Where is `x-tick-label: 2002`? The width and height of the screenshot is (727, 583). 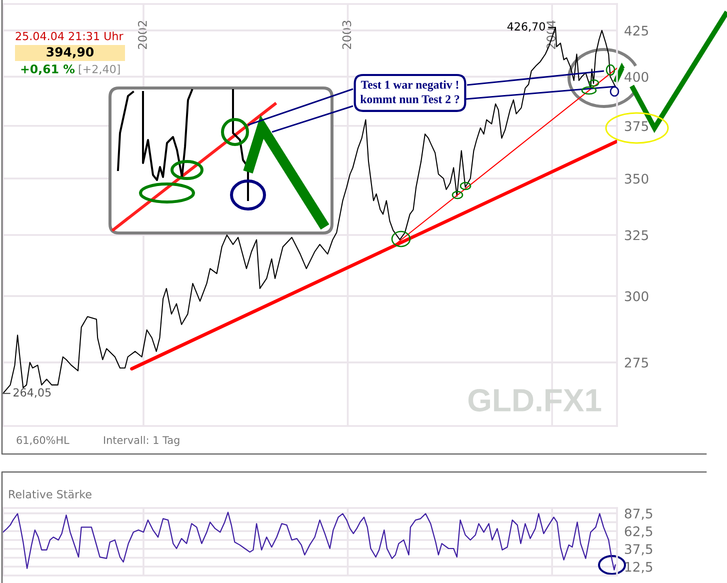 x-tick-label: 2002 is located at coordinates (142, 34).